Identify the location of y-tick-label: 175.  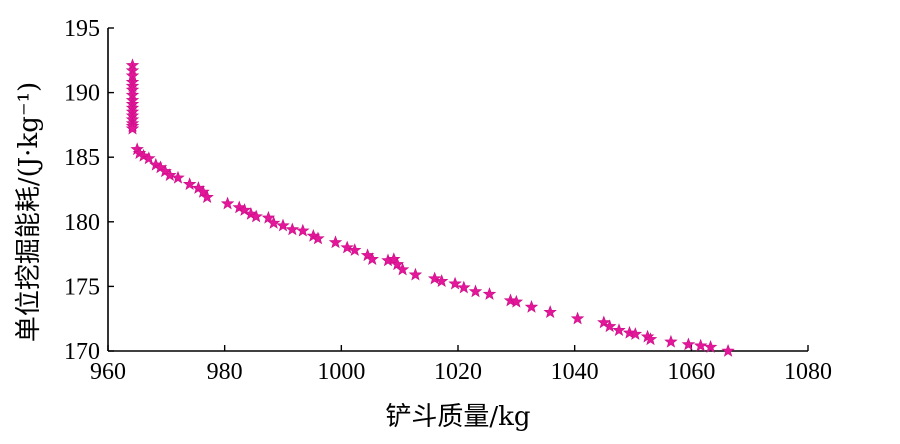
(82, 287).